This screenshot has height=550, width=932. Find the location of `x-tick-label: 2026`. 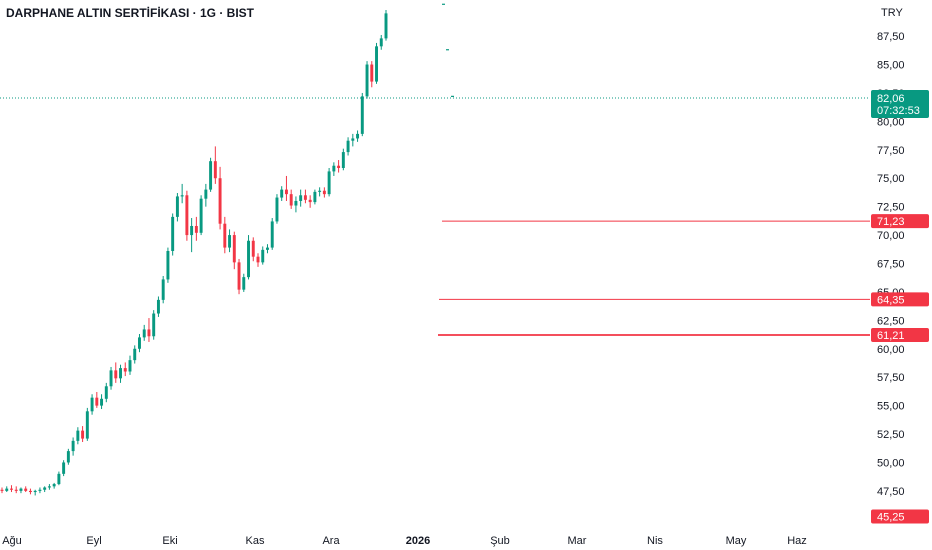

x-tick-label: 2026 is located at coordinates (418, 541).